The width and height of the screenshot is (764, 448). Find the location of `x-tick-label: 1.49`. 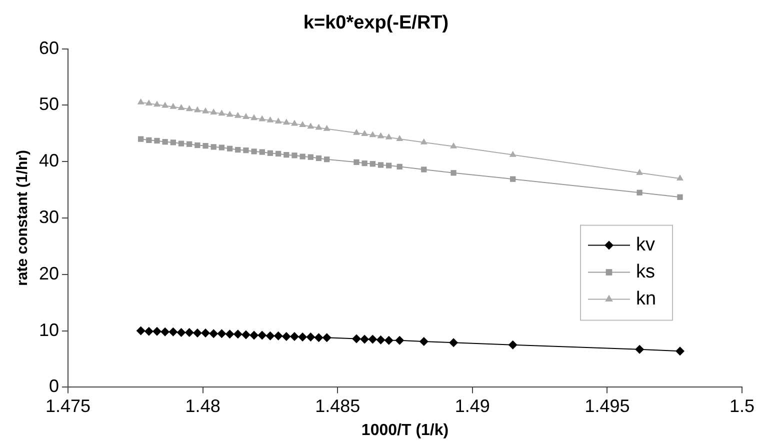

x-tick-label: 1.49 is located at coordinates (472, 406).